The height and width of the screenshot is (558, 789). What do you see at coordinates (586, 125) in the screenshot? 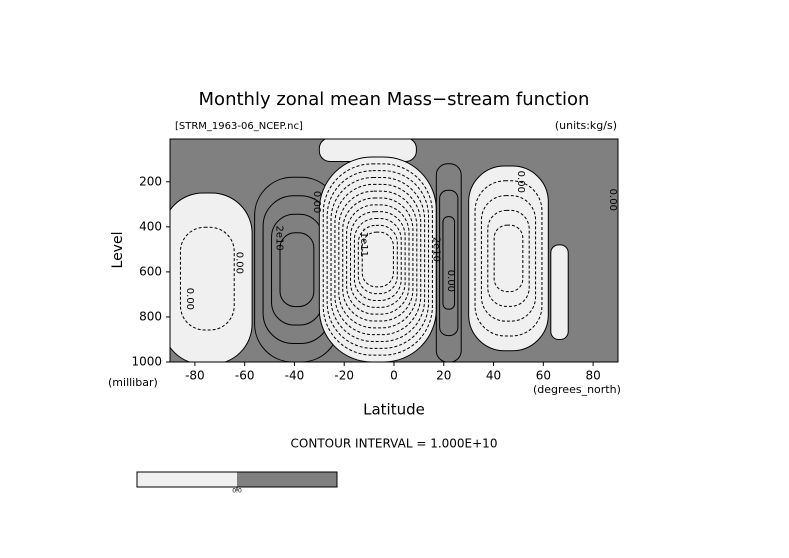
I see `subtitle-right: (units:kg/s)` at bounding box center [586, 125].